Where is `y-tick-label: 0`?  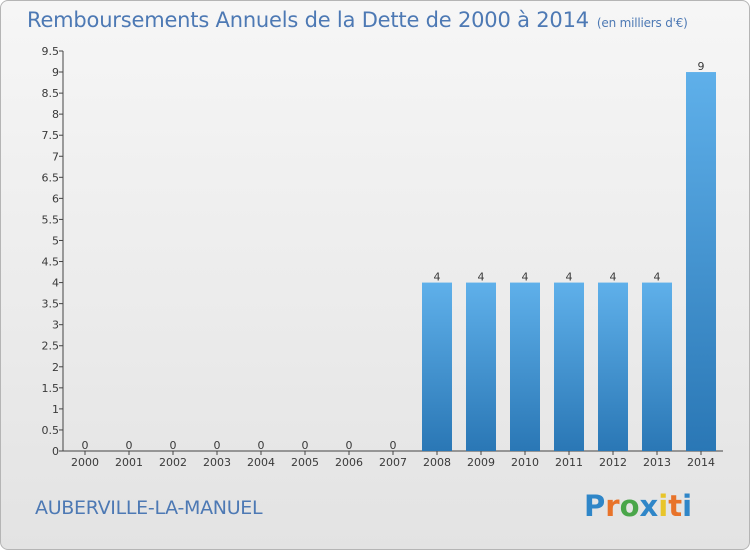 y-tick-label: 0 is located at coordinates (55, 451).